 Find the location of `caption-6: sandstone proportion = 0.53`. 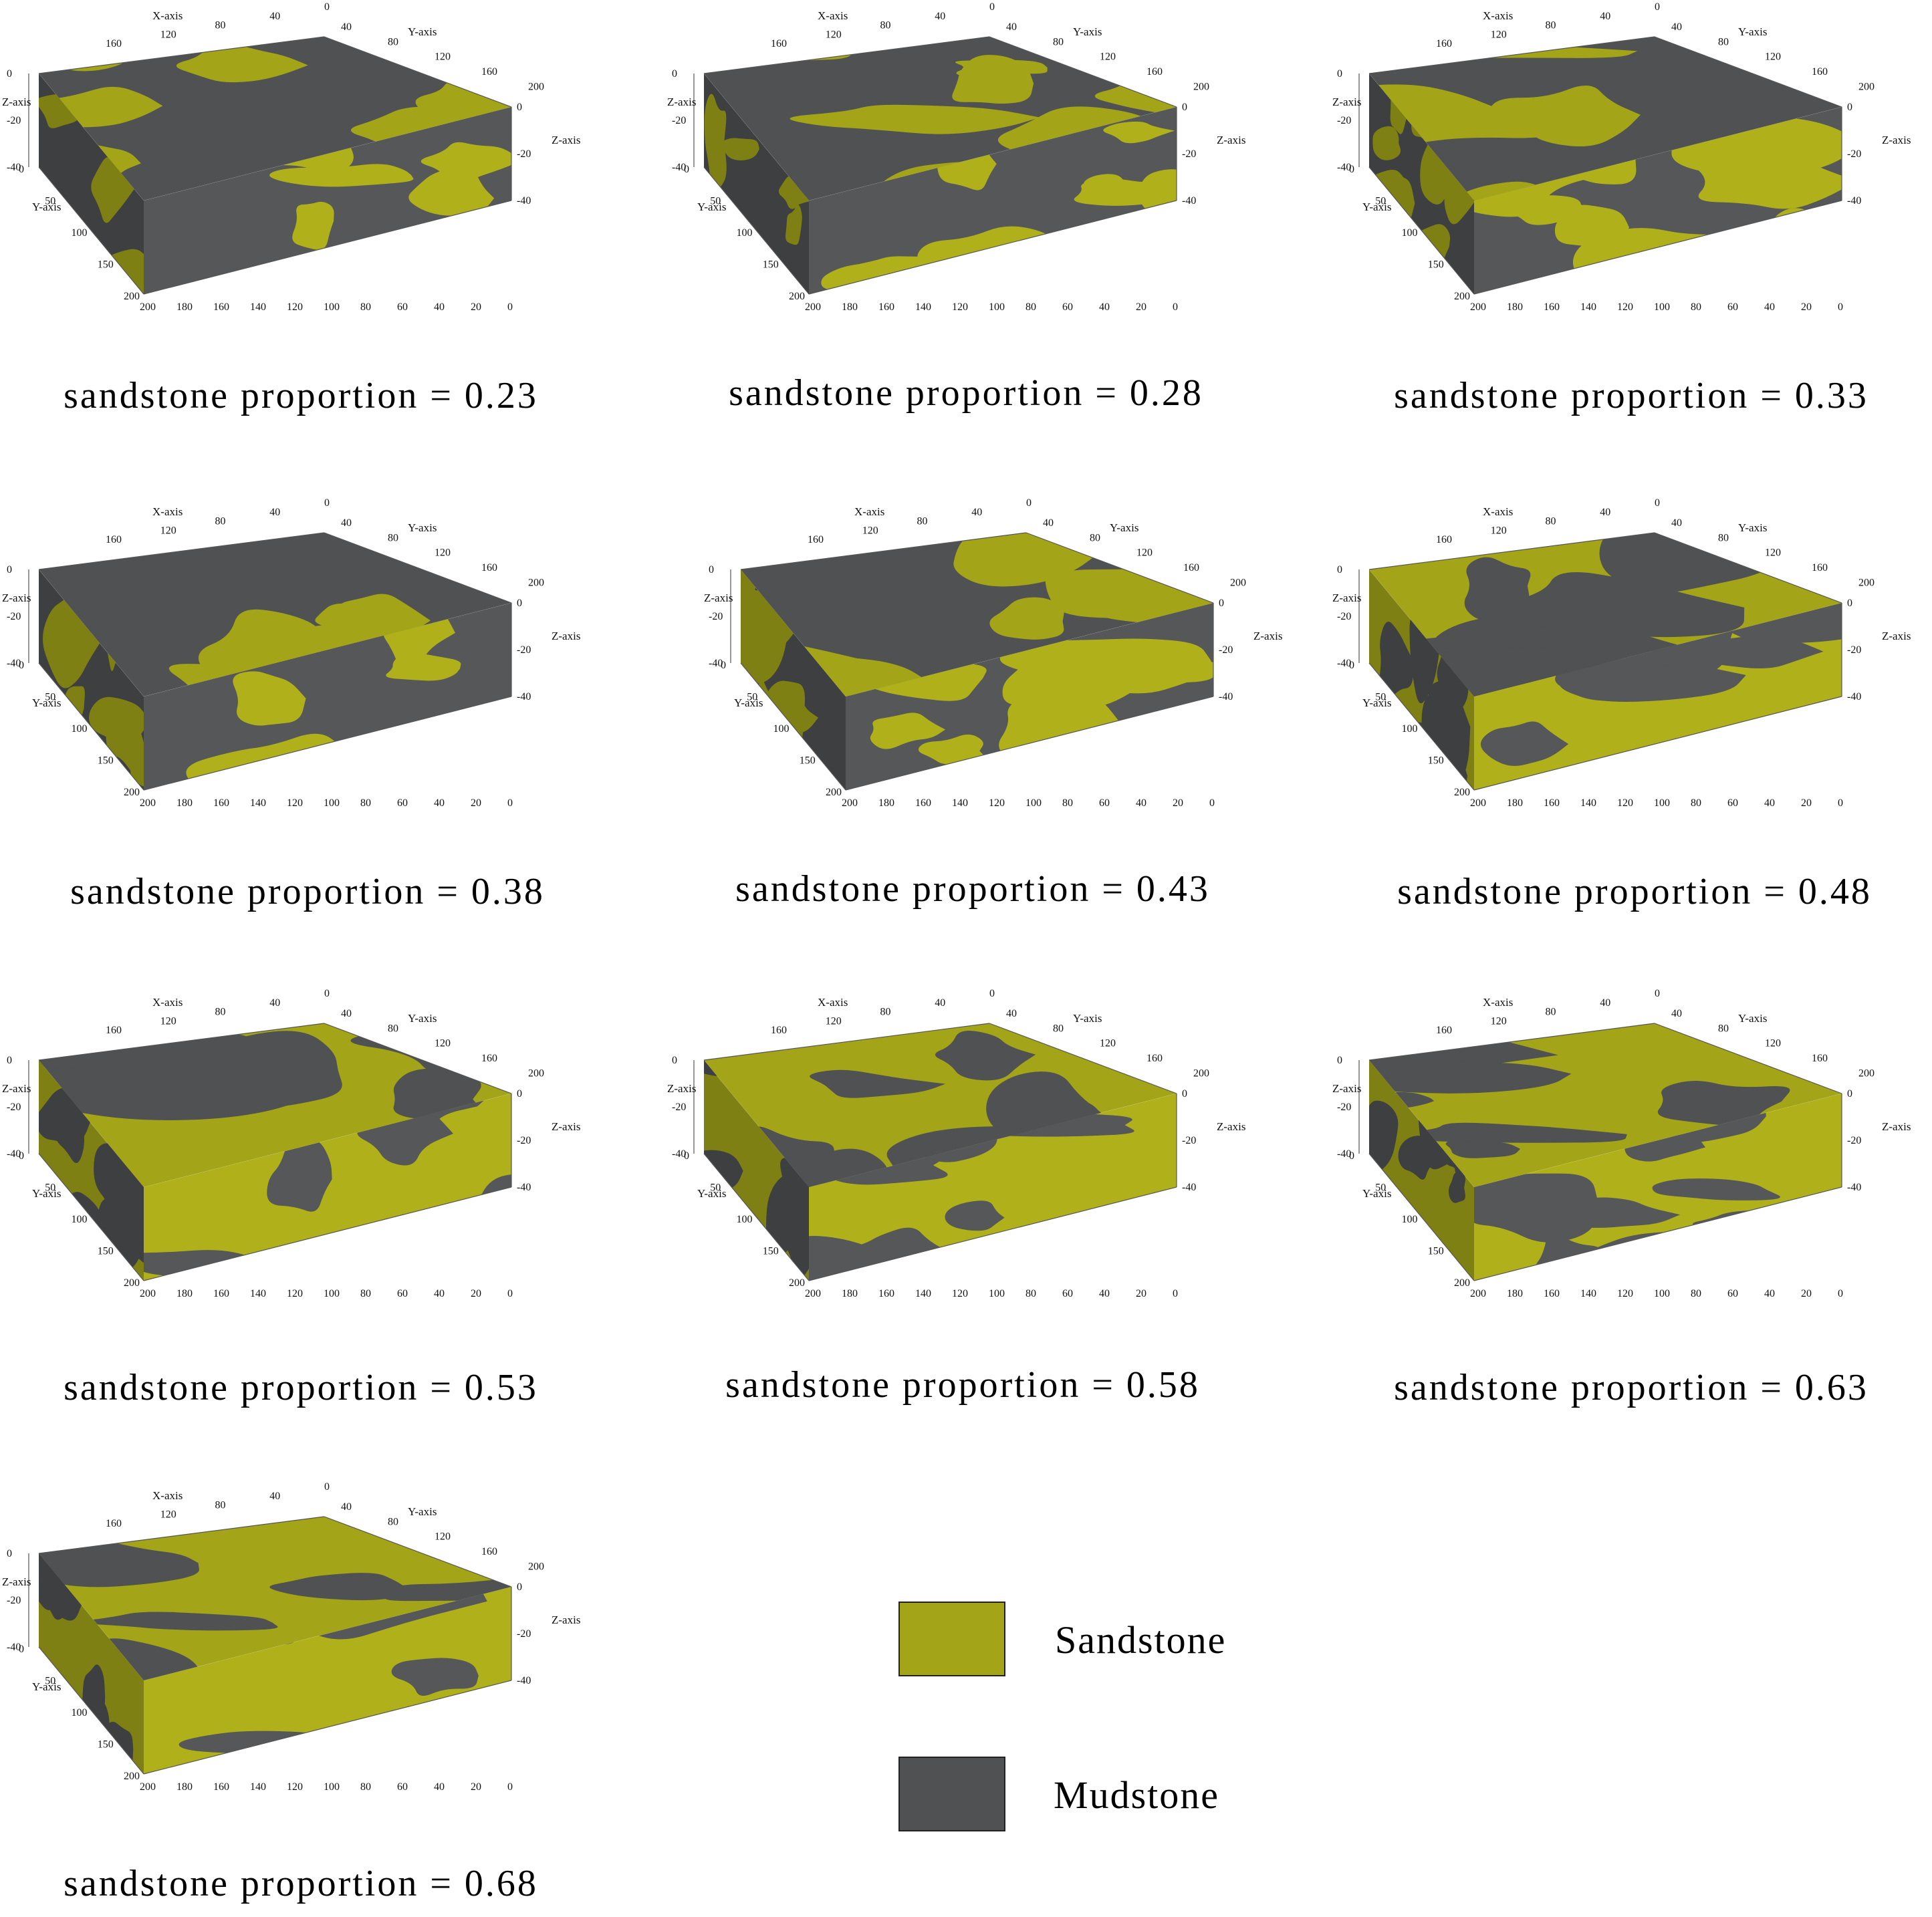

caption-6: sandstone proportion = 0.53 is located at coordinates (301, 1387).